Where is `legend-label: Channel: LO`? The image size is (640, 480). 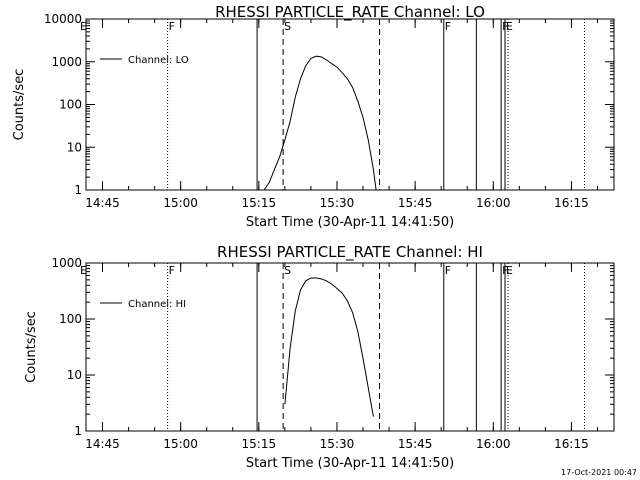
legend-label: Channel: LO is located at coordinates (158, 60).